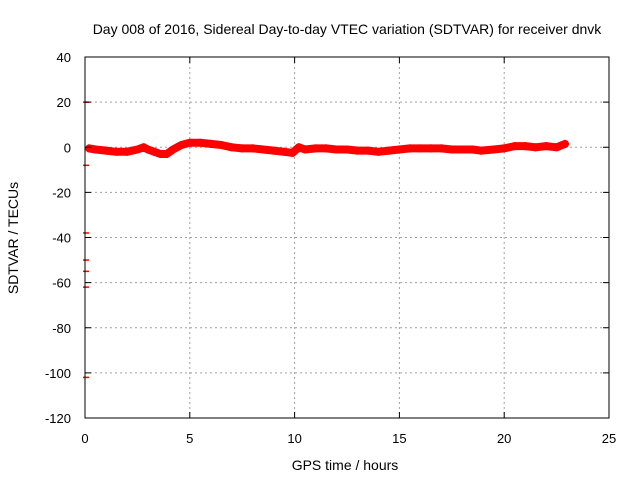  Describe the element at coordinates (504, 438) in the screenshot. I see `x-tick-label: 20` at that location.